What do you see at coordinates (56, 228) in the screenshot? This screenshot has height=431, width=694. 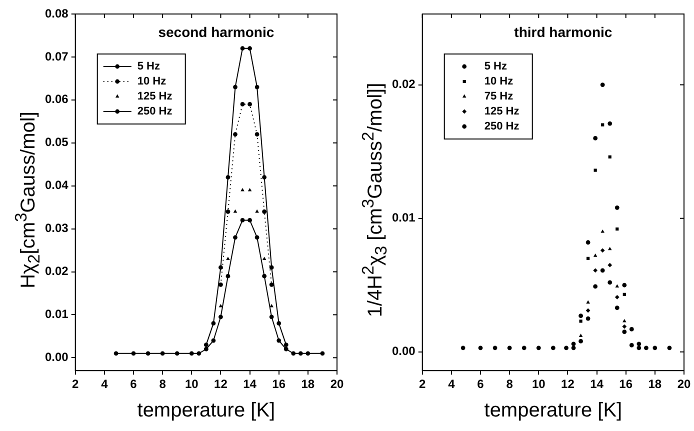 I see `y-tick-label: 0.03` at bounding box center [56, 228].